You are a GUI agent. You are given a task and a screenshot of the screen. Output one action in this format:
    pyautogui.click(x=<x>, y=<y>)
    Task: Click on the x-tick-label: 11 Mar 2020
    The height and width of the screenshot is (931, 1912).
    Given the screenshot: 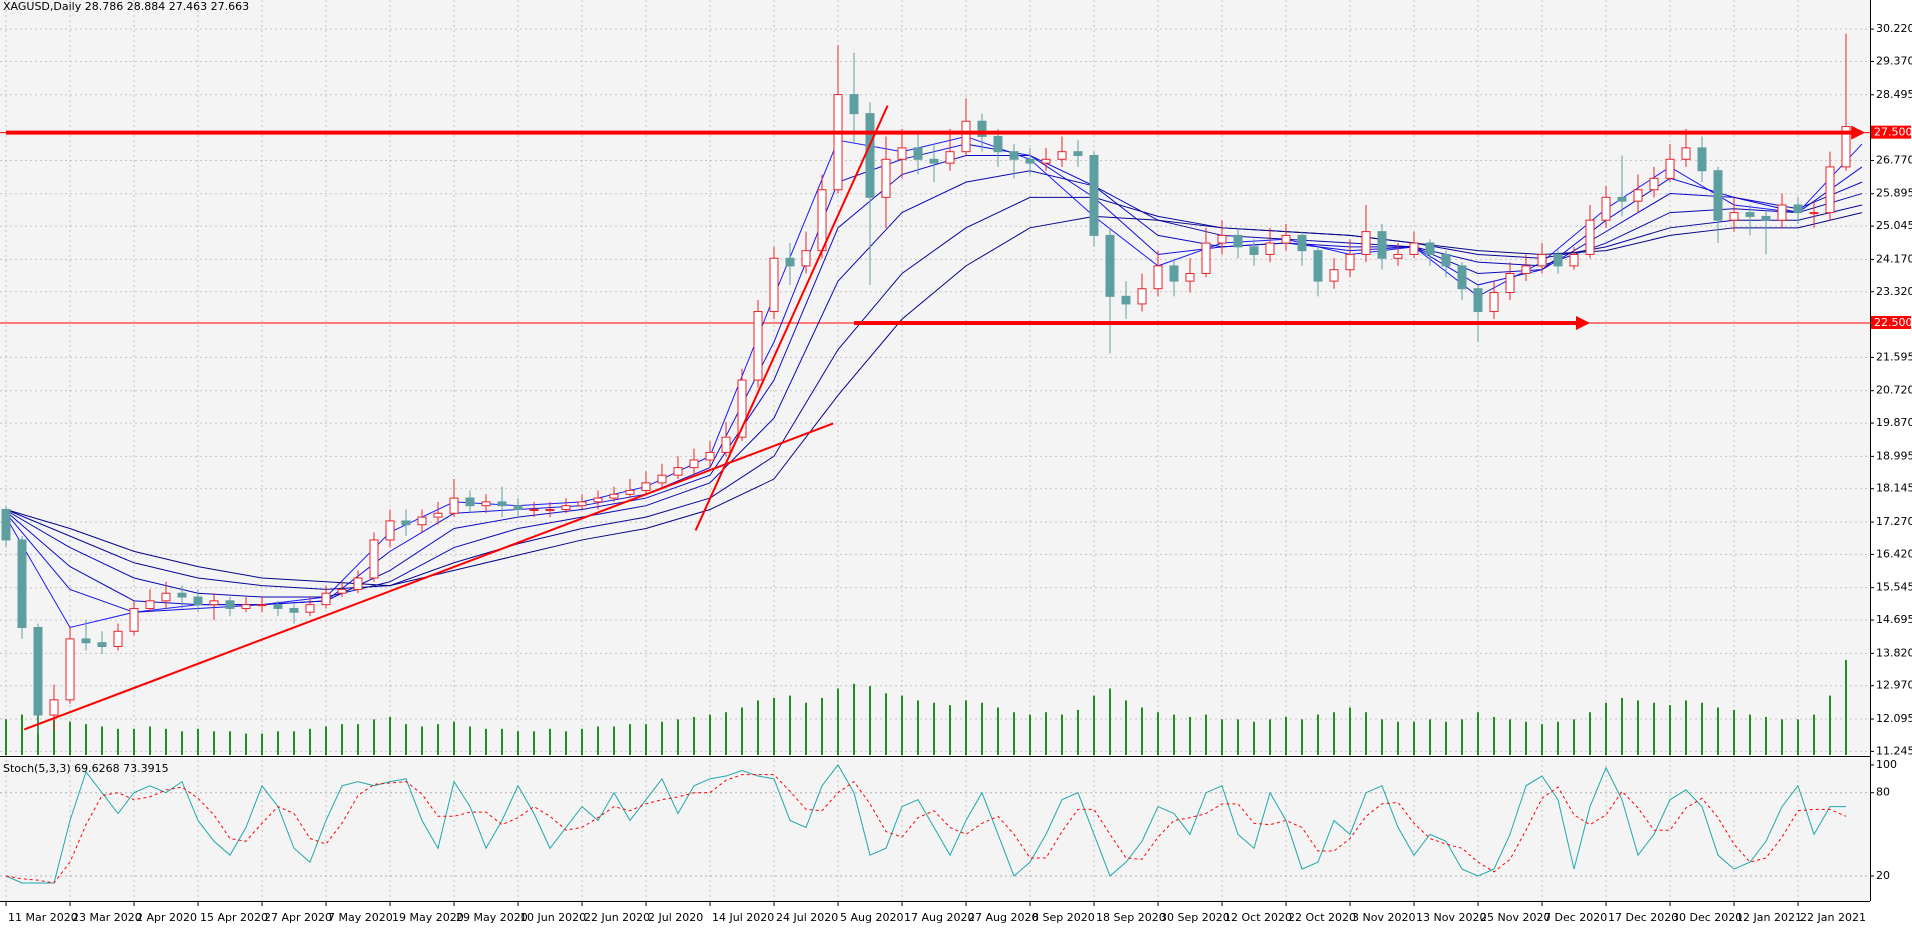 What is the action you would take?
    pyautogui.click(x=43, y=917)
    